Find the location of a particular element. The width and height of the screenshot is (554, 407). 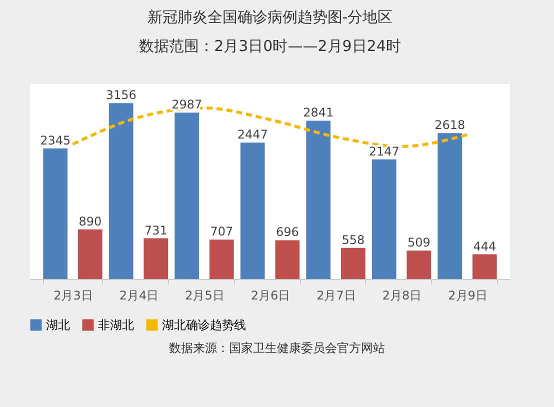

data-label: 509 is located at coordinates (418, 243).